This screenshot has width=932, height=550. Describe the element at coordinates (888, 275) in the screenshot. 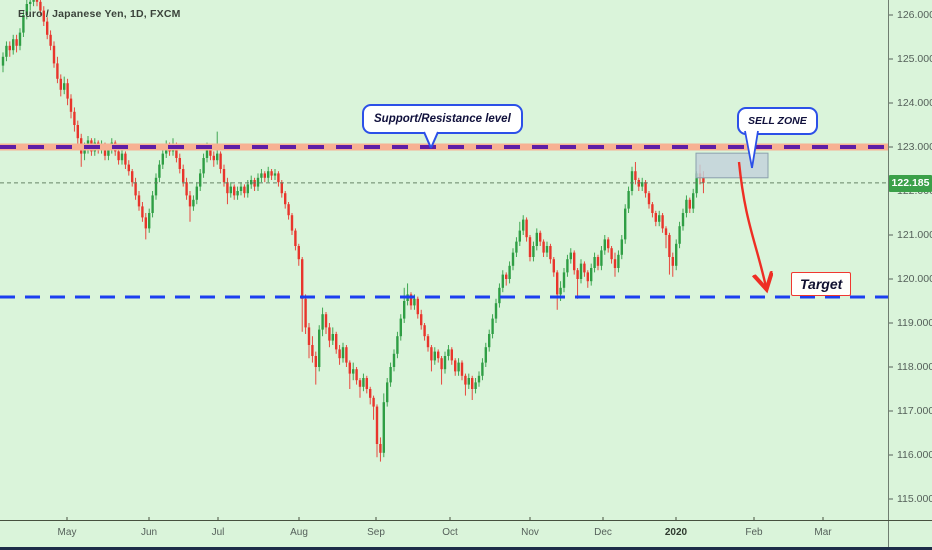

I see `price-axis-separator` at that location.